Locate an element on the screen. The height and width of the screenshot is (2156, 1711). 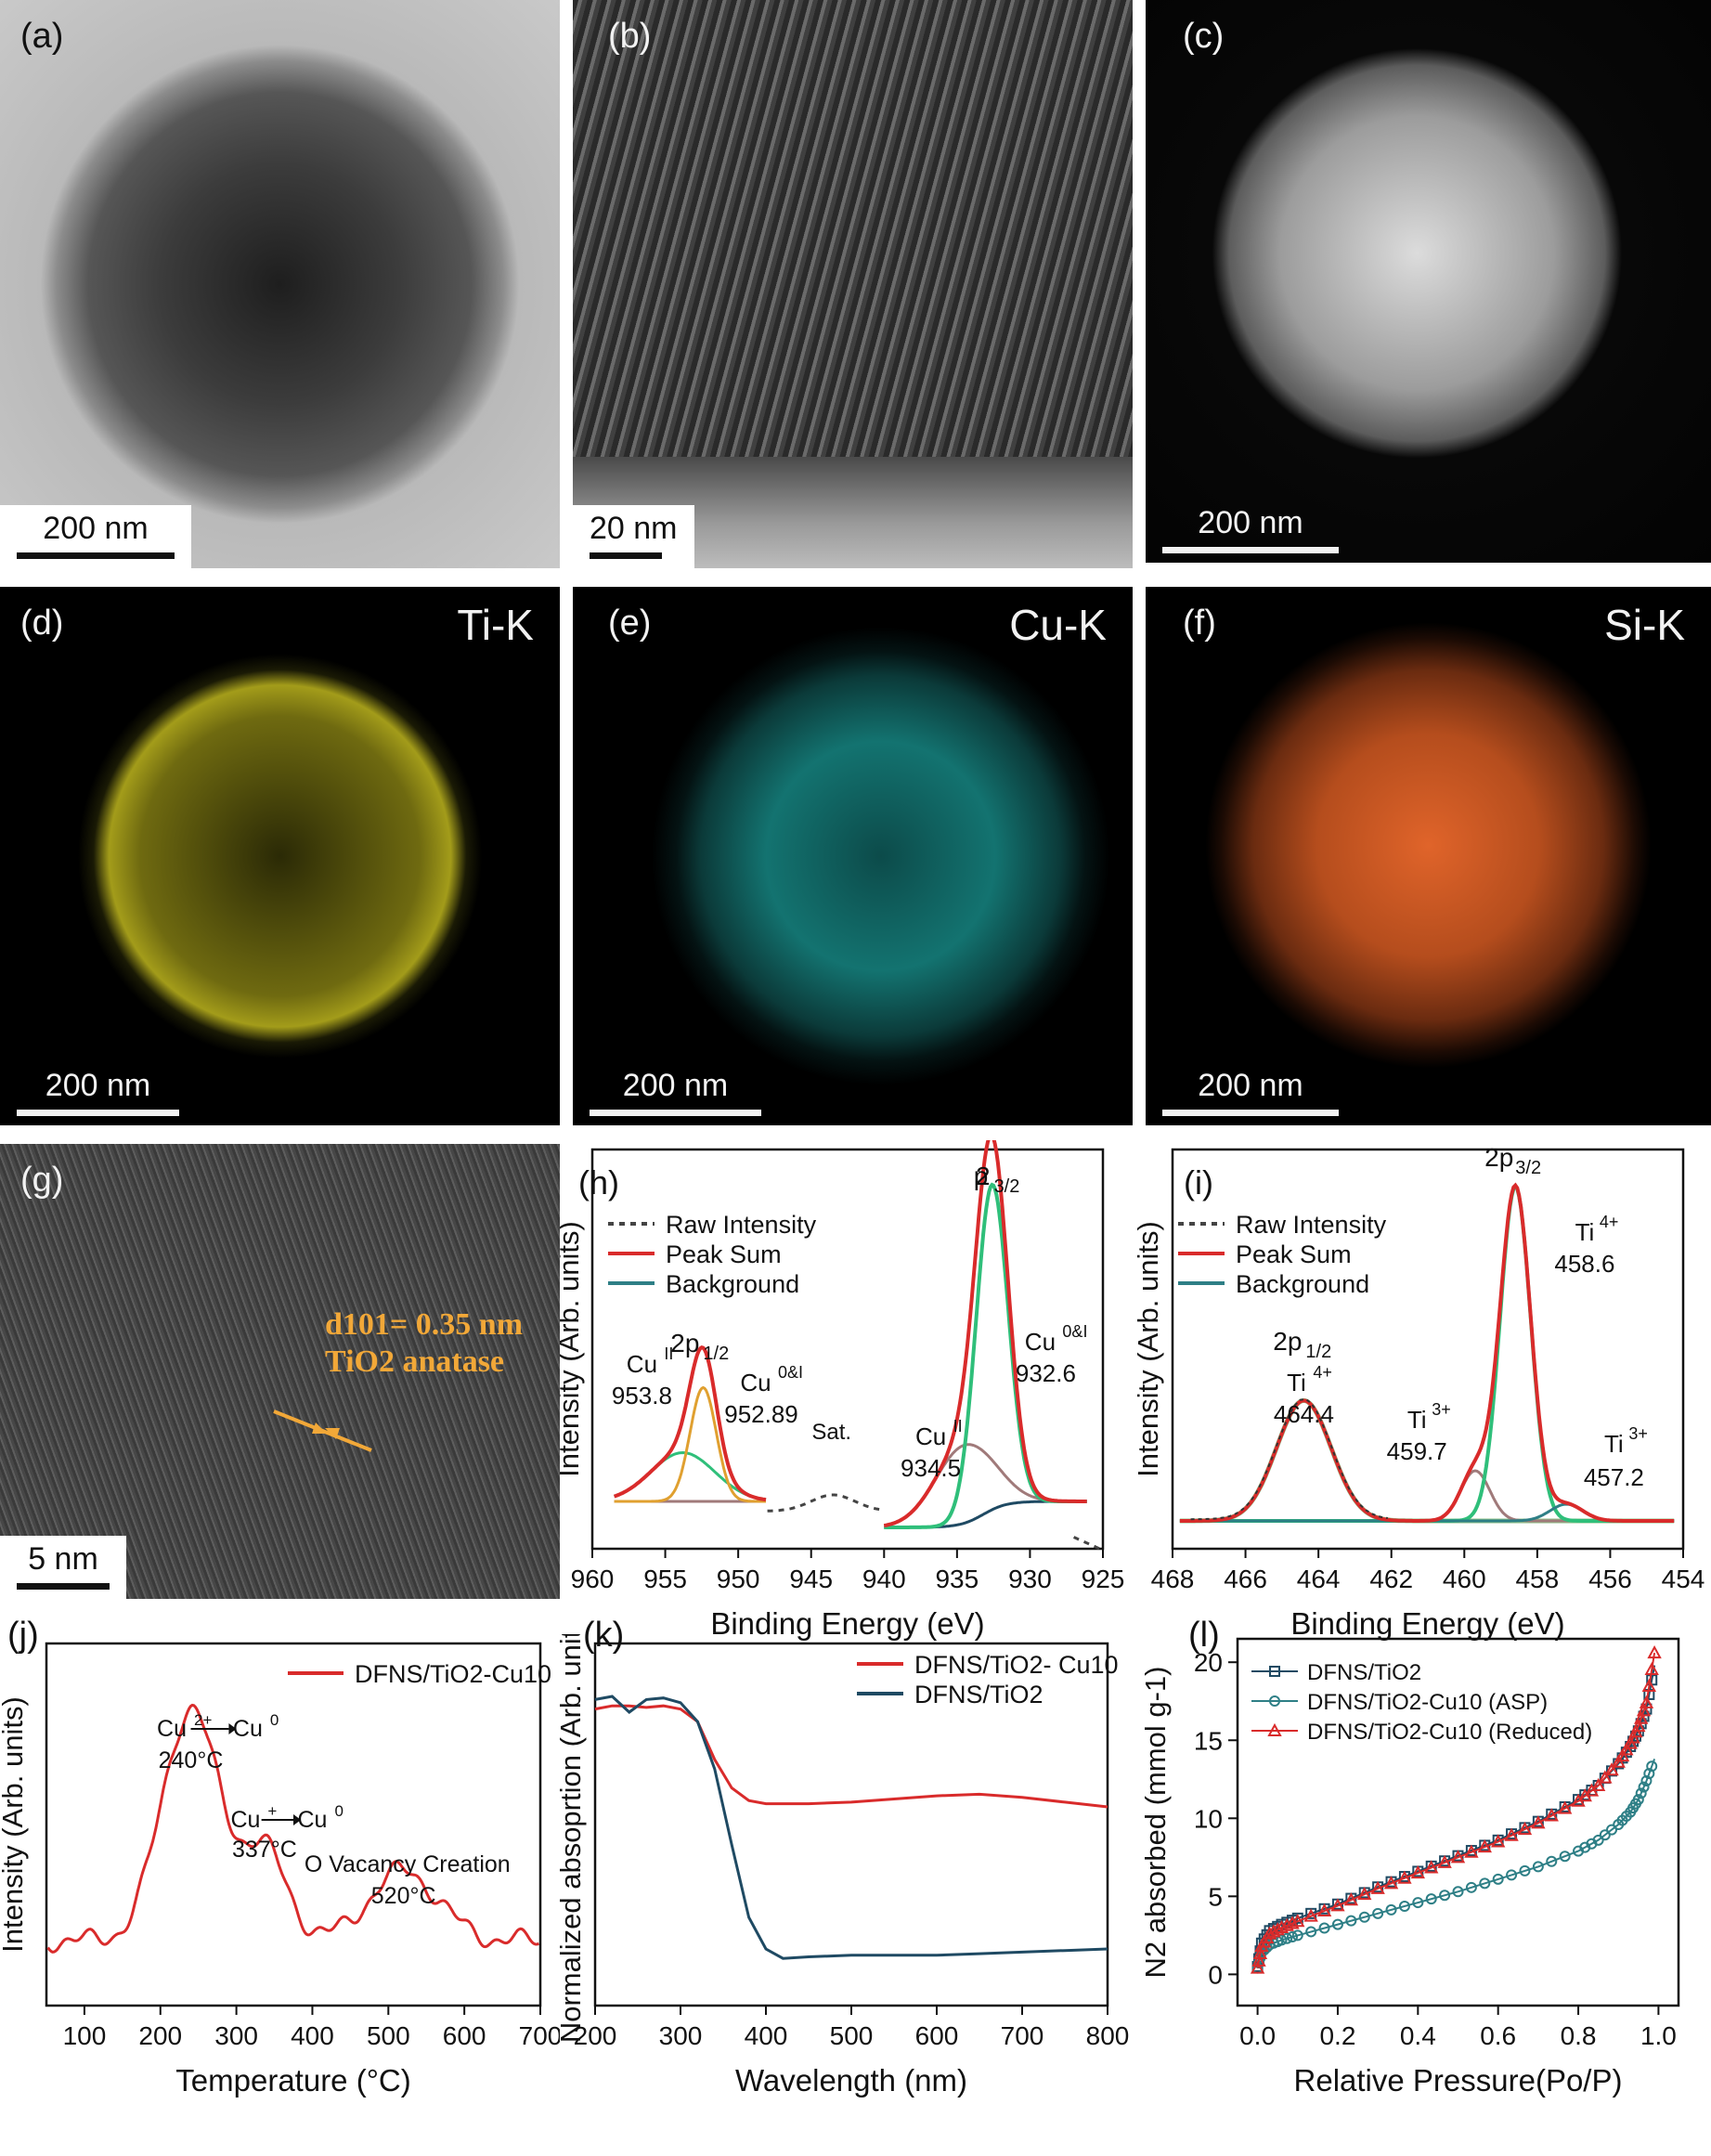
reaction-arrowhead is located at coordinates (232, 1728).